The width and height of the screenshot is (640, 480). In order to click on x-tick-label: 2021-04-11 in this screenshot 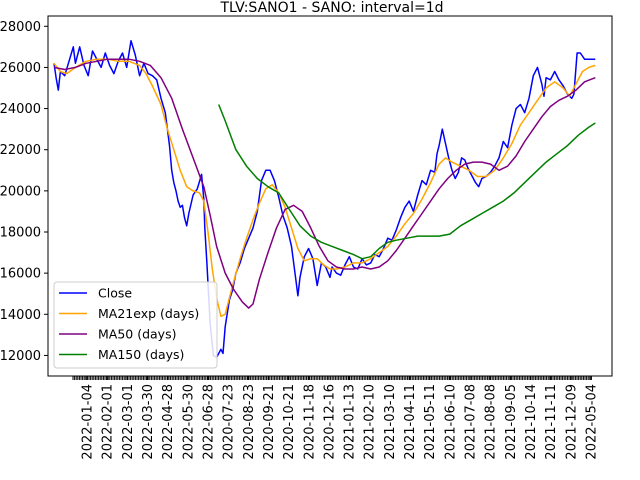, I will do `click(410, 422)`.